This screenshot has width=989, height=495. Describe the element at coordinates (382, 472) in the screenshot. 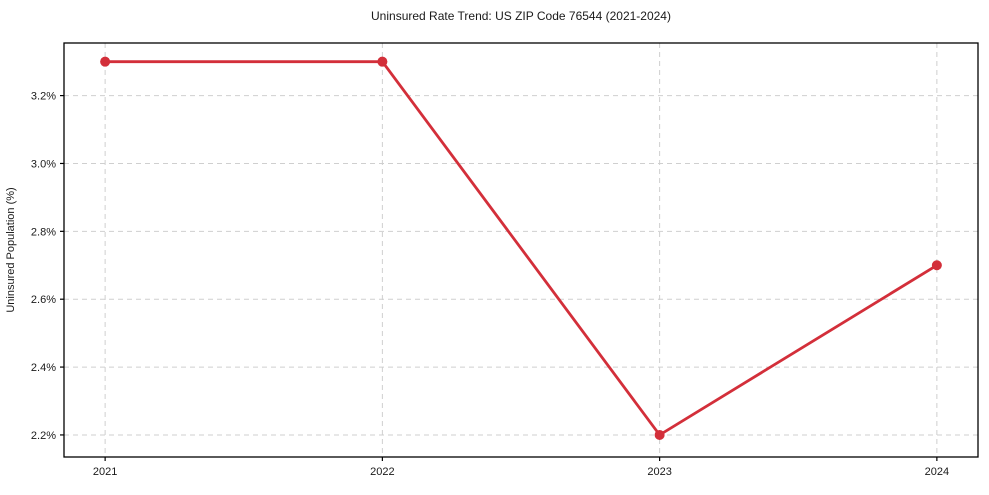

I see `x-tick-label: 2022` at that location.